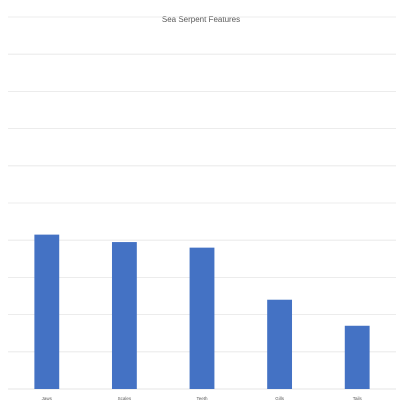  I want to click on chart-title: Sea Serpent Features, so click(201, 19).